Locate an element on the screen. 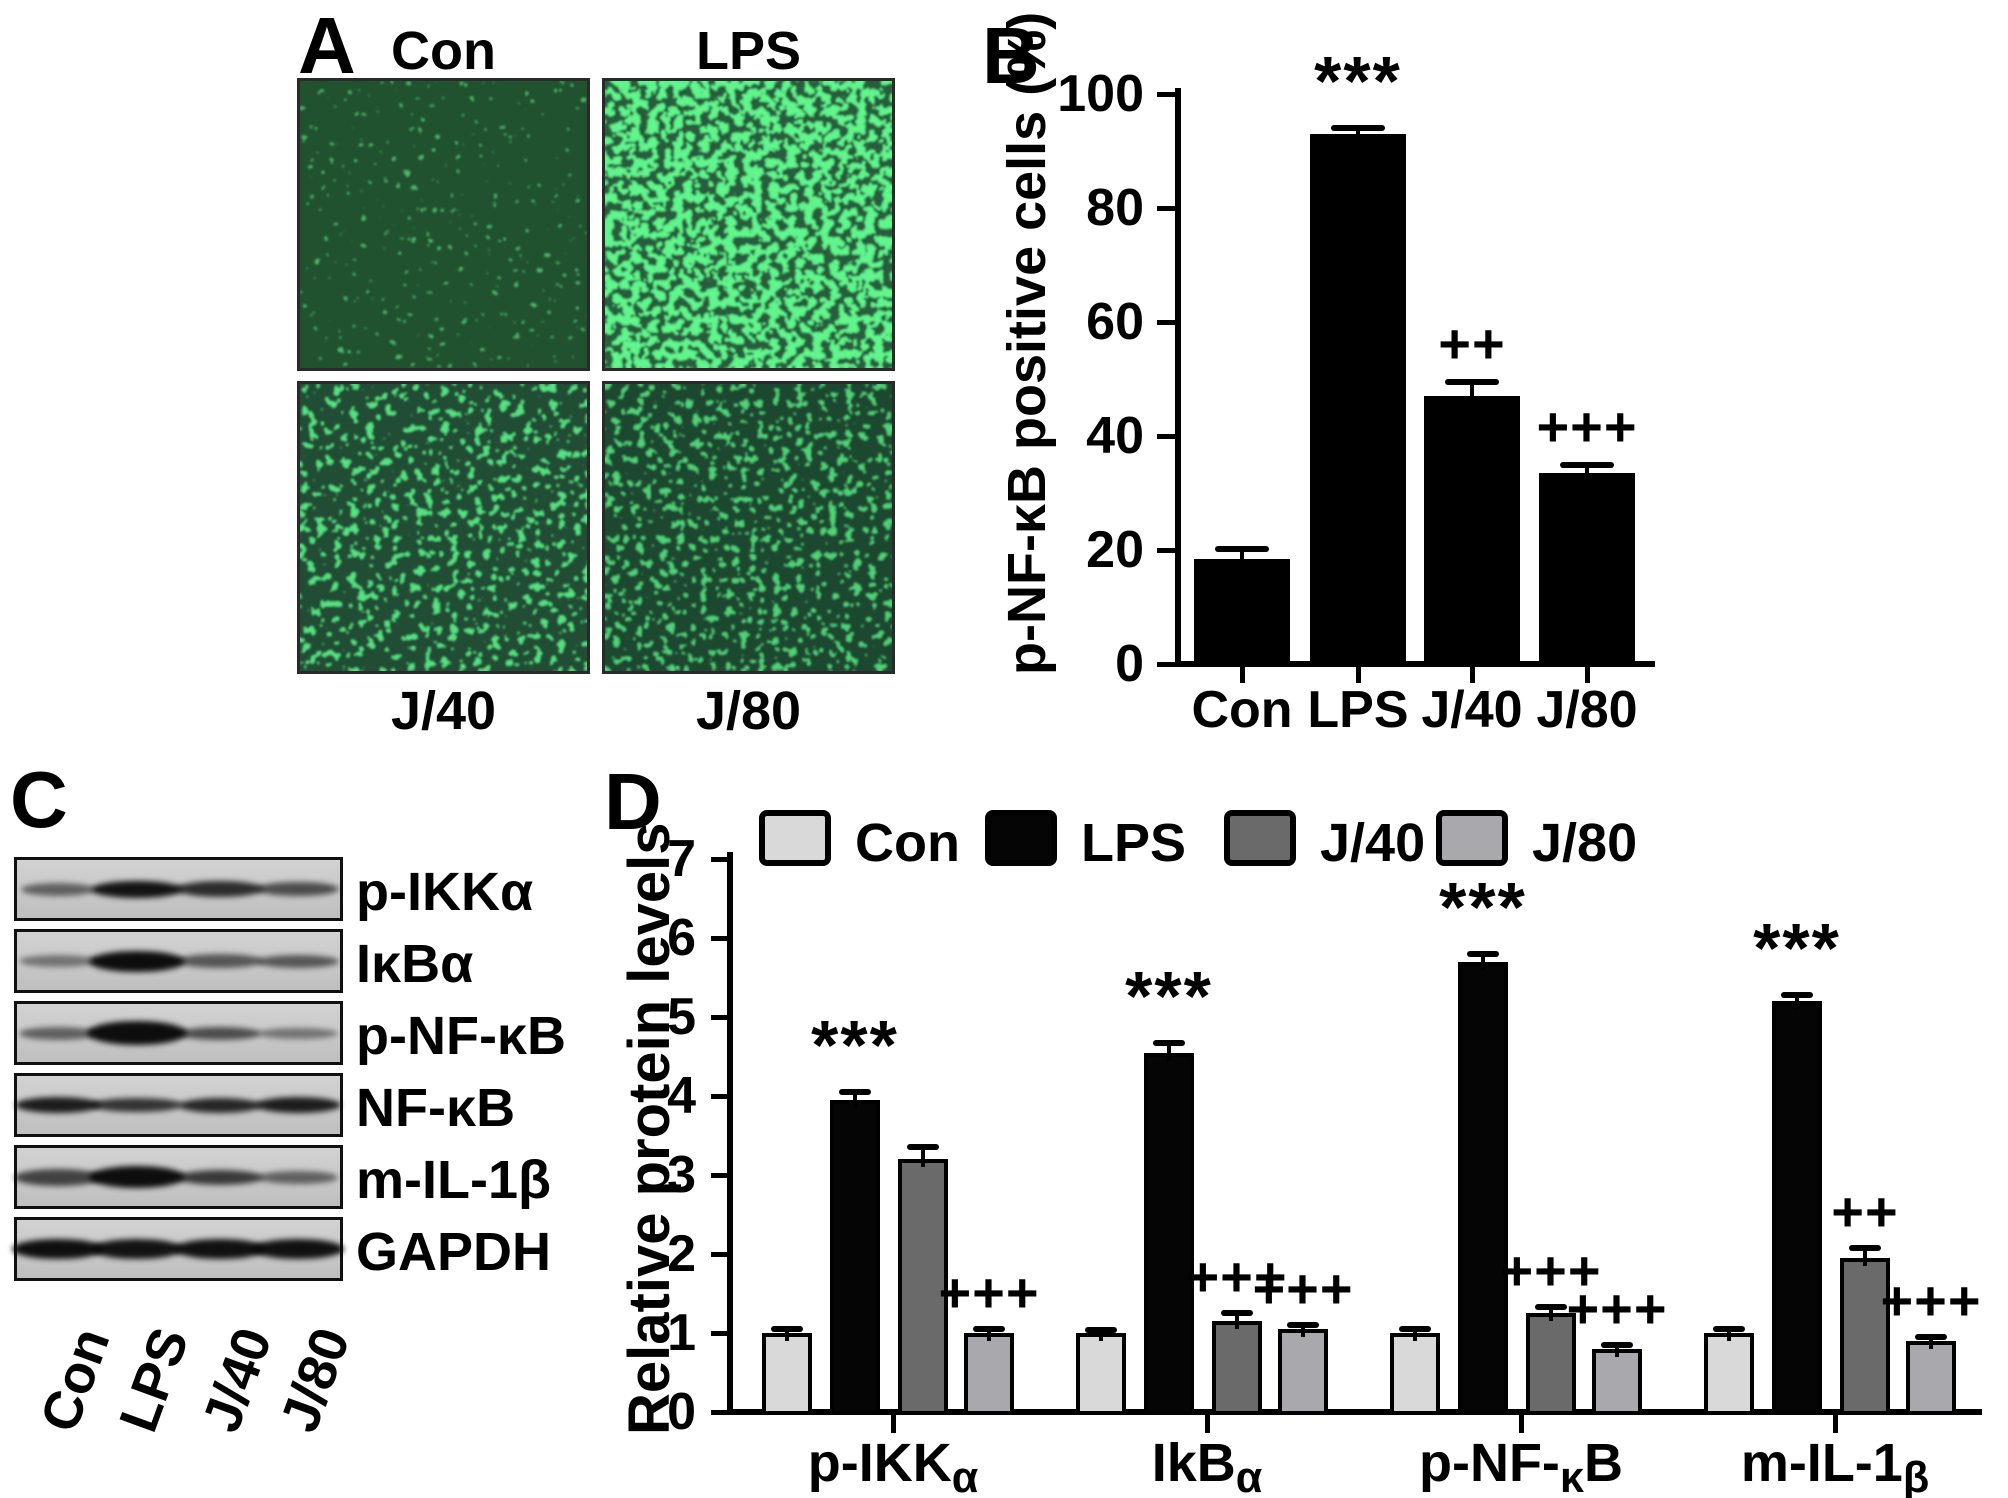 This screenshot has width=2008, height=1498. band-IκBα-Con is located at coordinates (58, 961).